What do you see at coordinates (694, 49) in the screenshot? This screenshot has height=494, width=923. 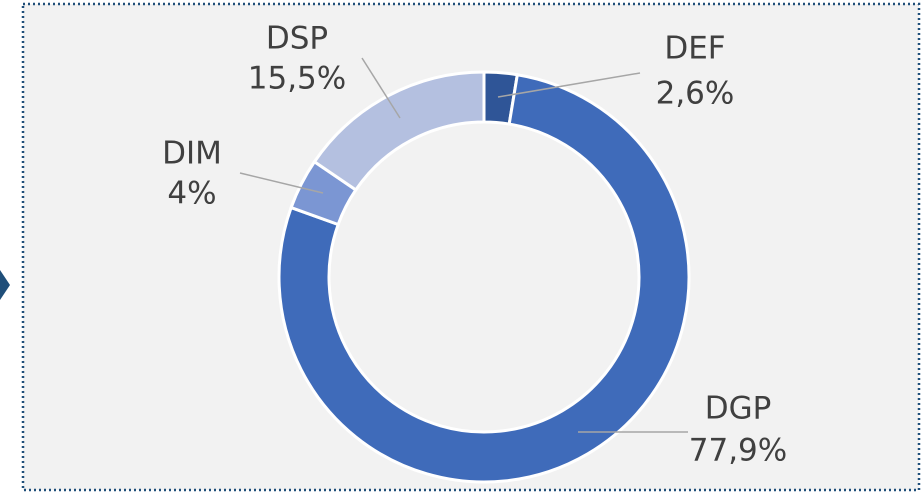 I see `category-label: DEF` at bounding box center [694, 49].